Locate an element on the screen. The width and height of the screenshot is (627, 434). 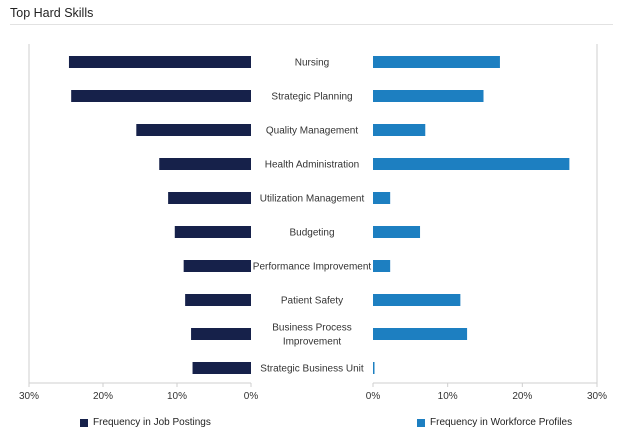
x-tick-label-right: 30% is located at coordinates (597, 396).